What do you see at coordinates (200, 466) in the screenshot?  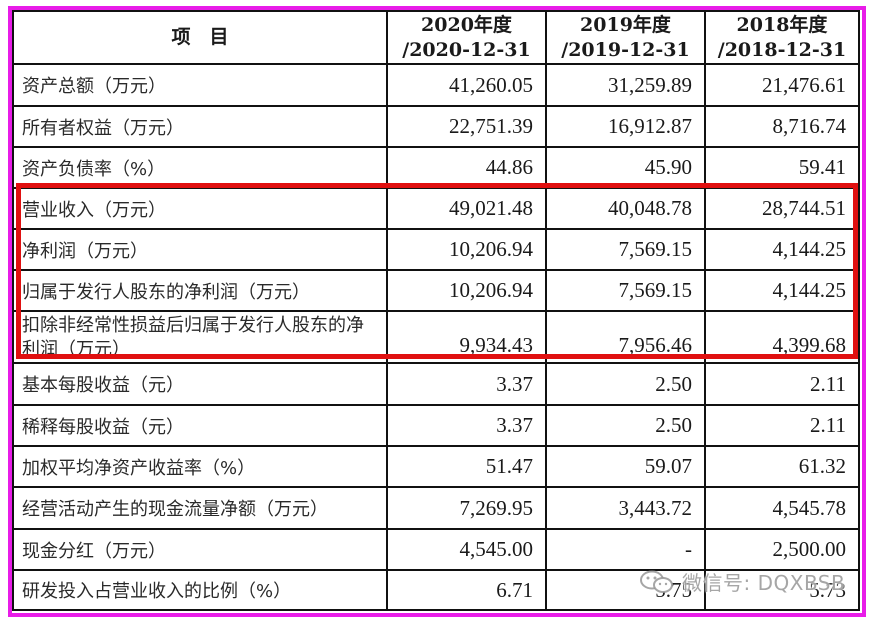 I see `row-label: 加权平均净资产收益率（%）` at bounding box center [200, 466].